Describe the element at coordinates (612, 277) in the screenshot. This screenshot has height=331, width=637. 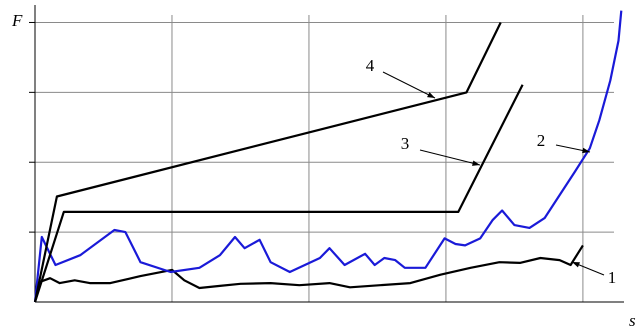
I see `curve-label: 1` at that location.